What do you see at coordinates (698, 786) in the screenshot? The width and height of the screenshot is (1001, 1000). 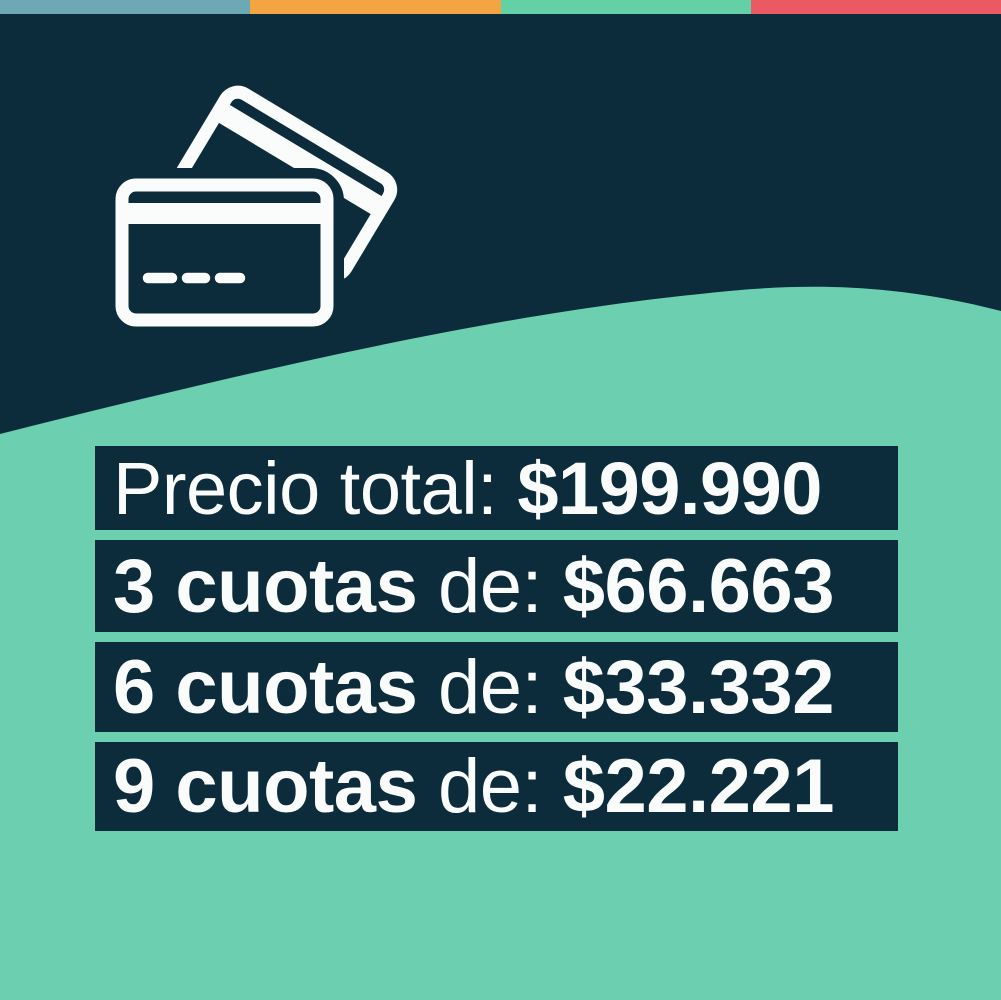 I see `row-price: $22.221` at bounding box center [698, 786].